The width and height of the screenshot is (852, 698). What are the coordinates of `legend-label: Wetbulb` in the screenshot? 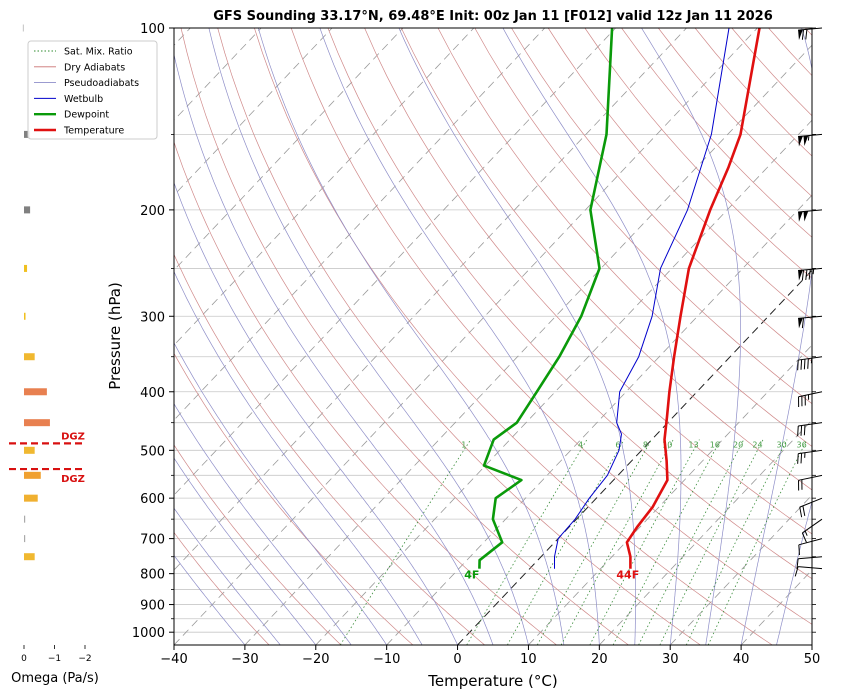 It's located at (83, 99).